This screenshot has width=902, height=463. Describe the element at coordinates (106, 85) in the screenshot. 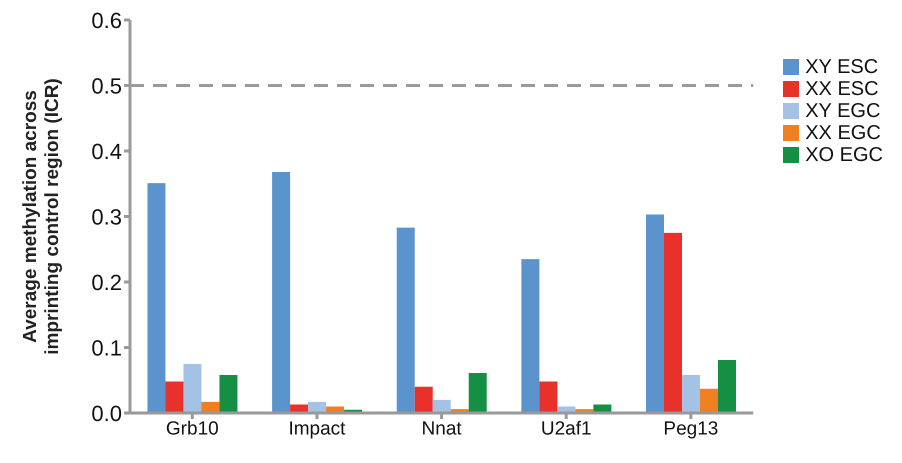

I see `y-tick-label: 0.5` at that location.